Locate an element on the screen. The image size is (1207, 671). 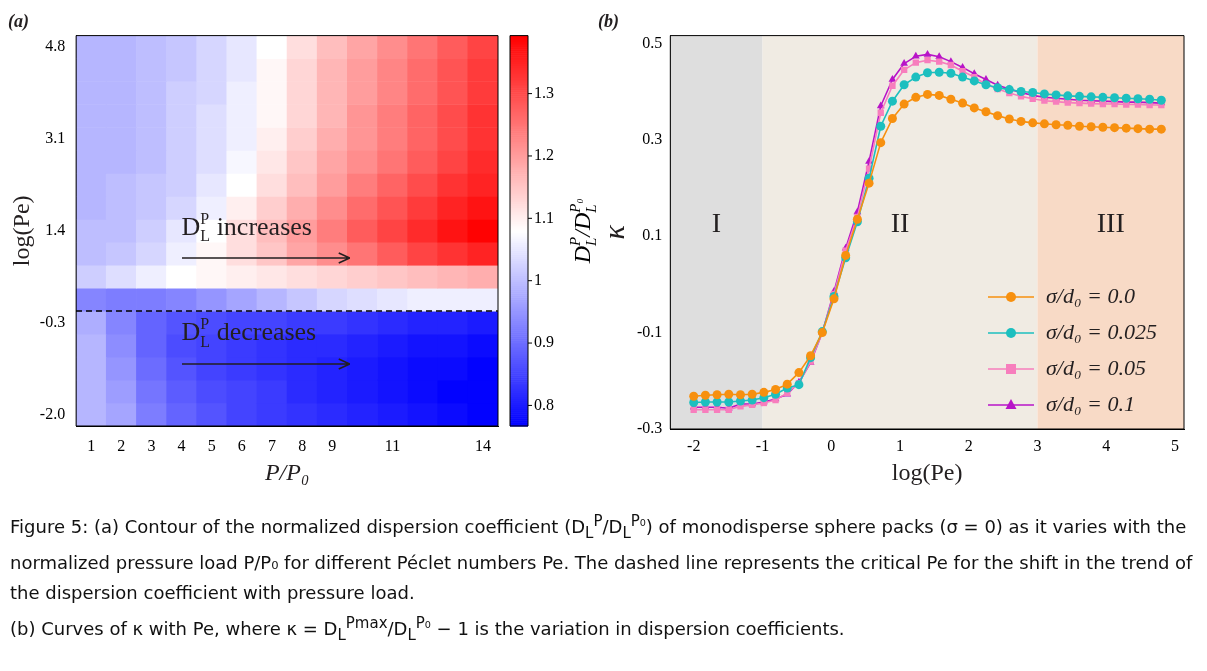
y-tick-label: 1.4 is located at coordinates (55, 229).